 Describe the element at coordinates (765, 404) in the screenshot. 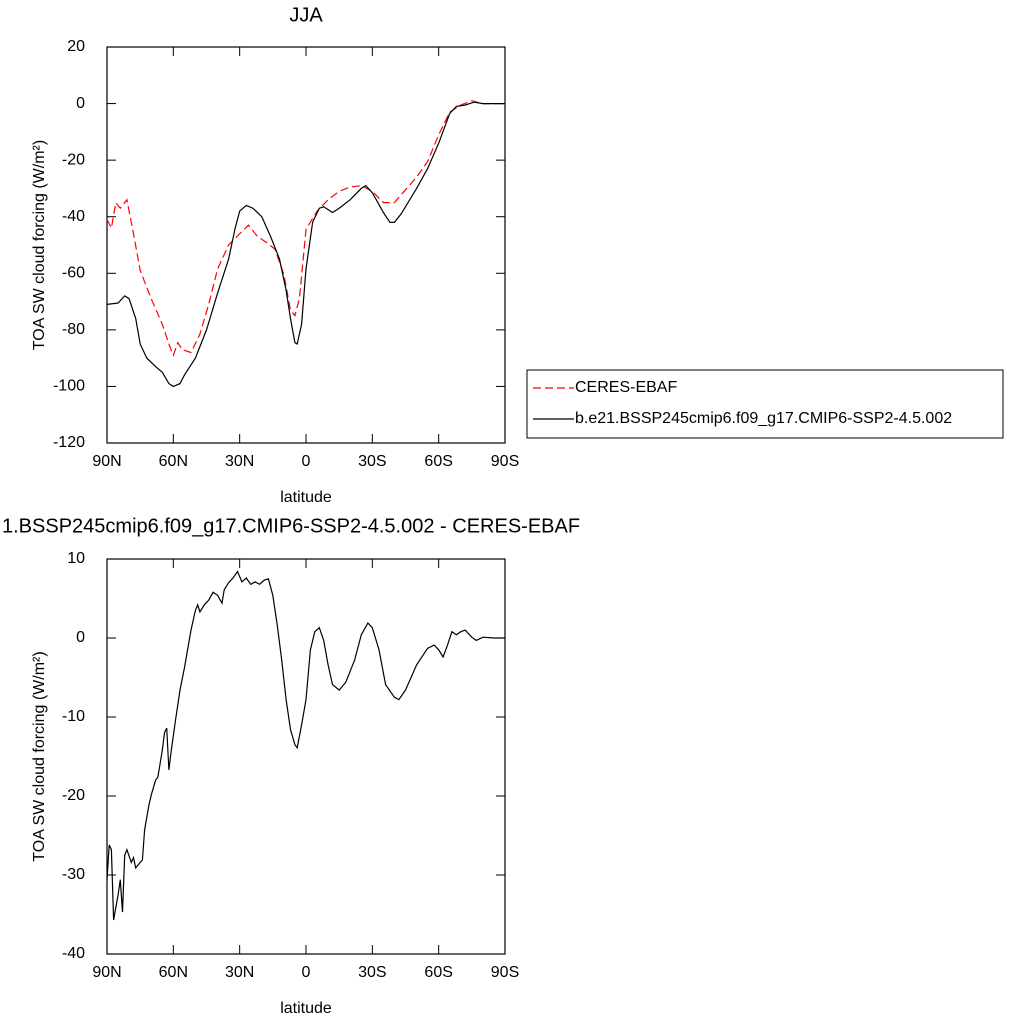

I see `legend-box` at that location.